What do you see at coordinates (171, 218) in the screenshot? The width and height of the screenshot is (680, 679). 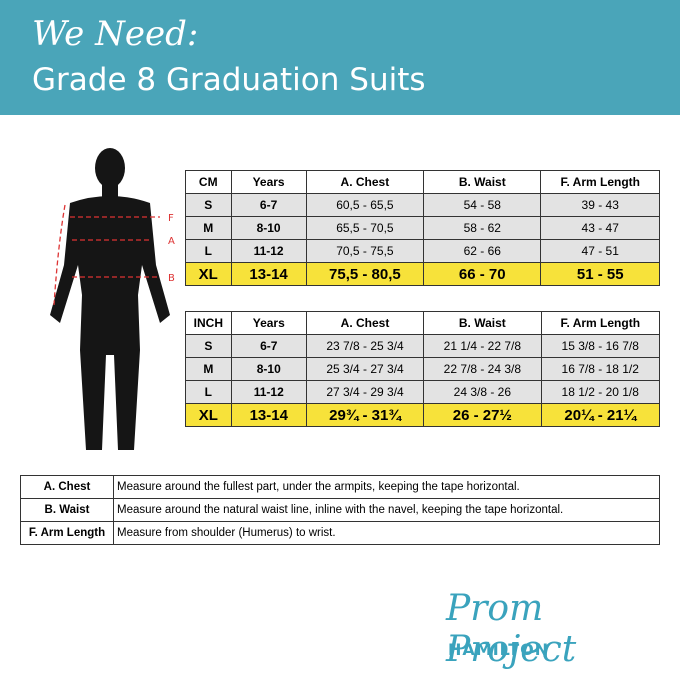 I see `marker: F` at bounding box center [171, 218].